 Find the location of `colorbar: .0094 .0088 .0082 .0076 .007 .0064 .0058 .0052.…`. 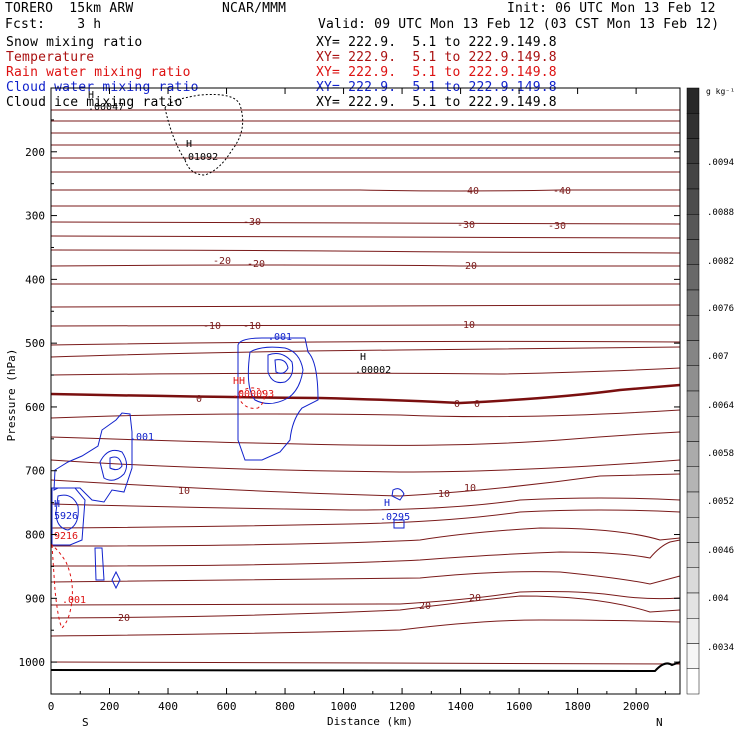

colorbar: .0094 .0088 .0082 .0076 .007 .0064 .0058 .0052.… is located at coordinates (710, 391).